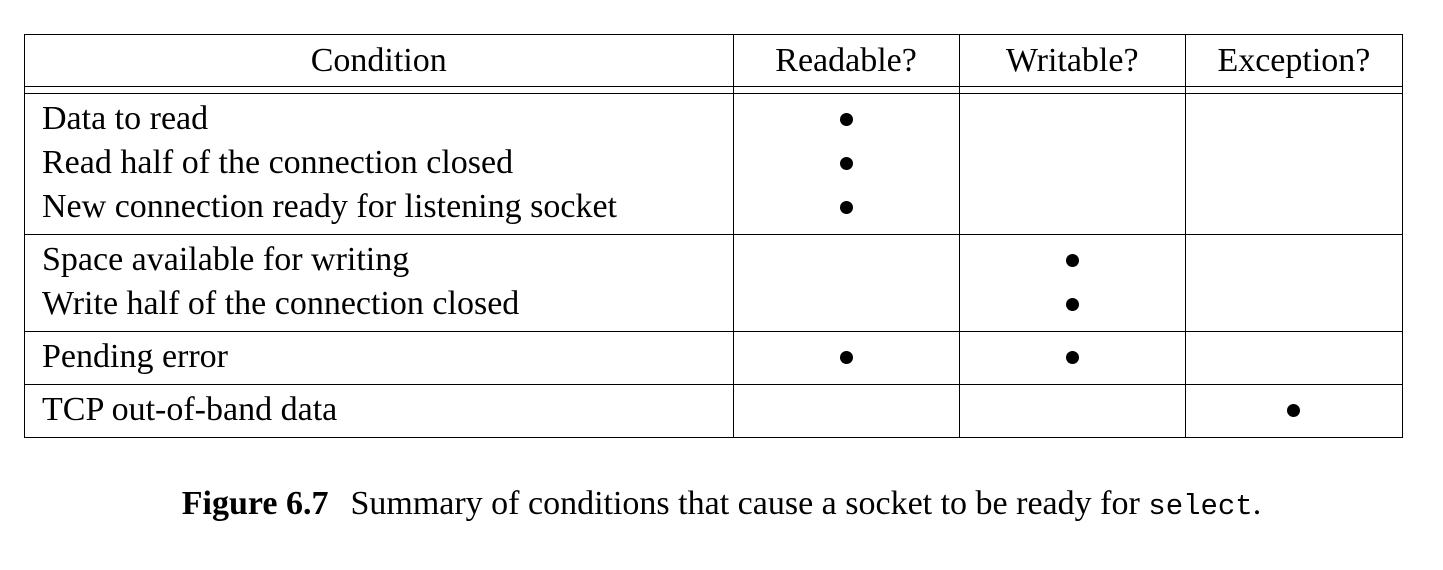 The width and height of the screenshot is (1443, 570). What do you see at coordinates (1293, 60) in the screenshot?
I see `header-exception: Exception?` at bounding box center [1293, 60].